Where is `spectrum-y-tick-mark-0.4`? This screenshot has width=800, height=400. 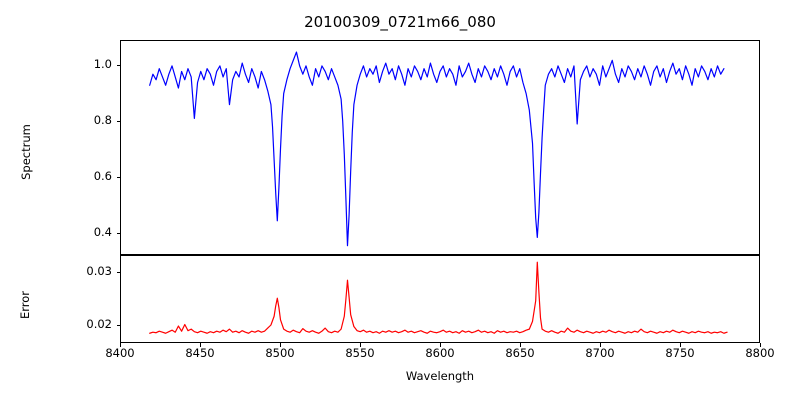
spectrum-y-tick-mark-0.4 is located at coordinates (118, 233).